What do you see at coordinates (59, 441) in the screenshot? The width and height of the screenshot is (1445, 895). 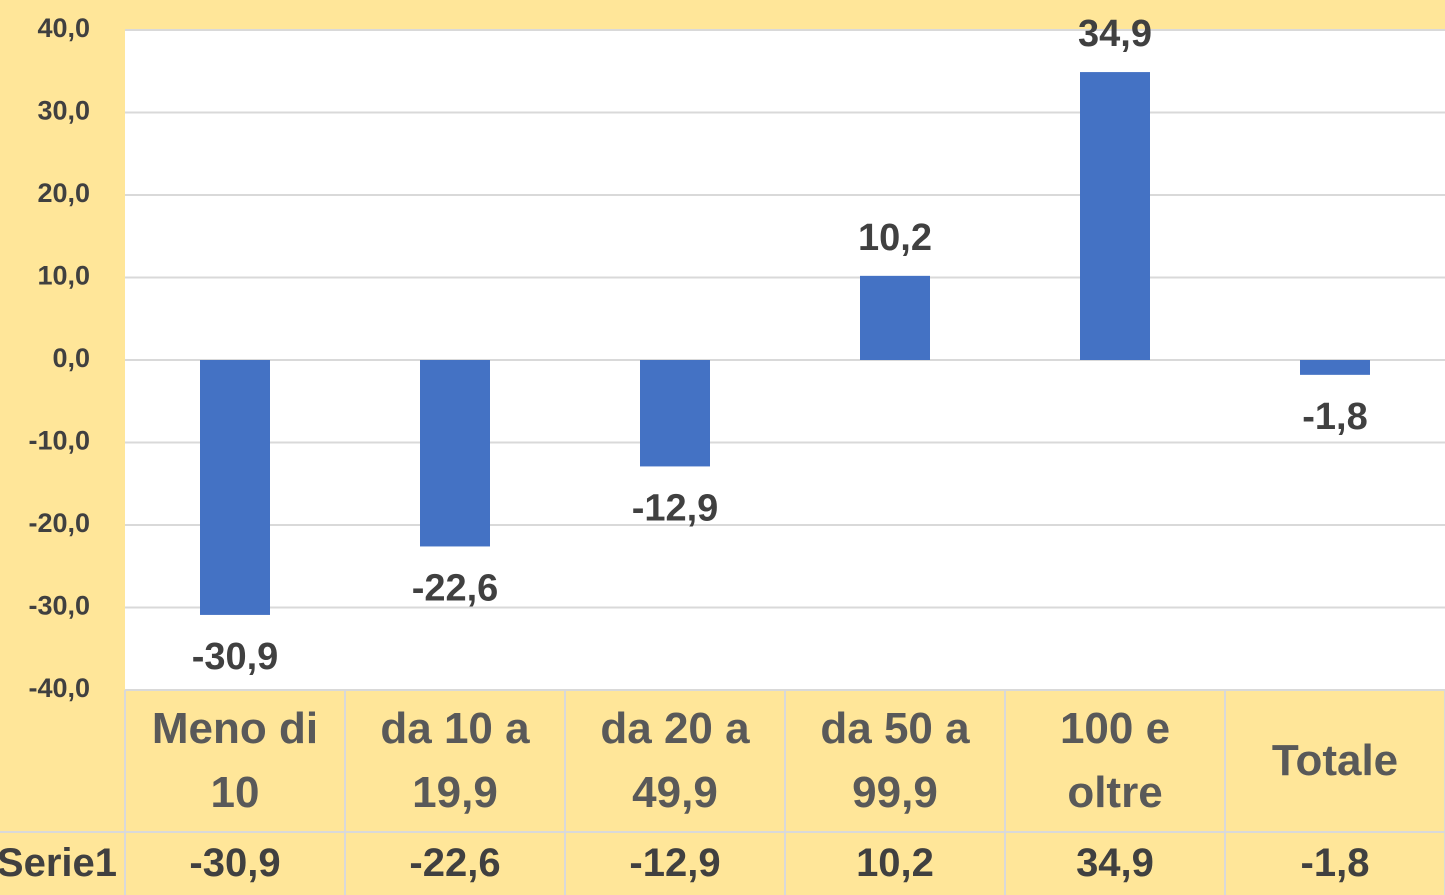 I see `y-tick-label: -10,0` at bounding box center [59, 441].